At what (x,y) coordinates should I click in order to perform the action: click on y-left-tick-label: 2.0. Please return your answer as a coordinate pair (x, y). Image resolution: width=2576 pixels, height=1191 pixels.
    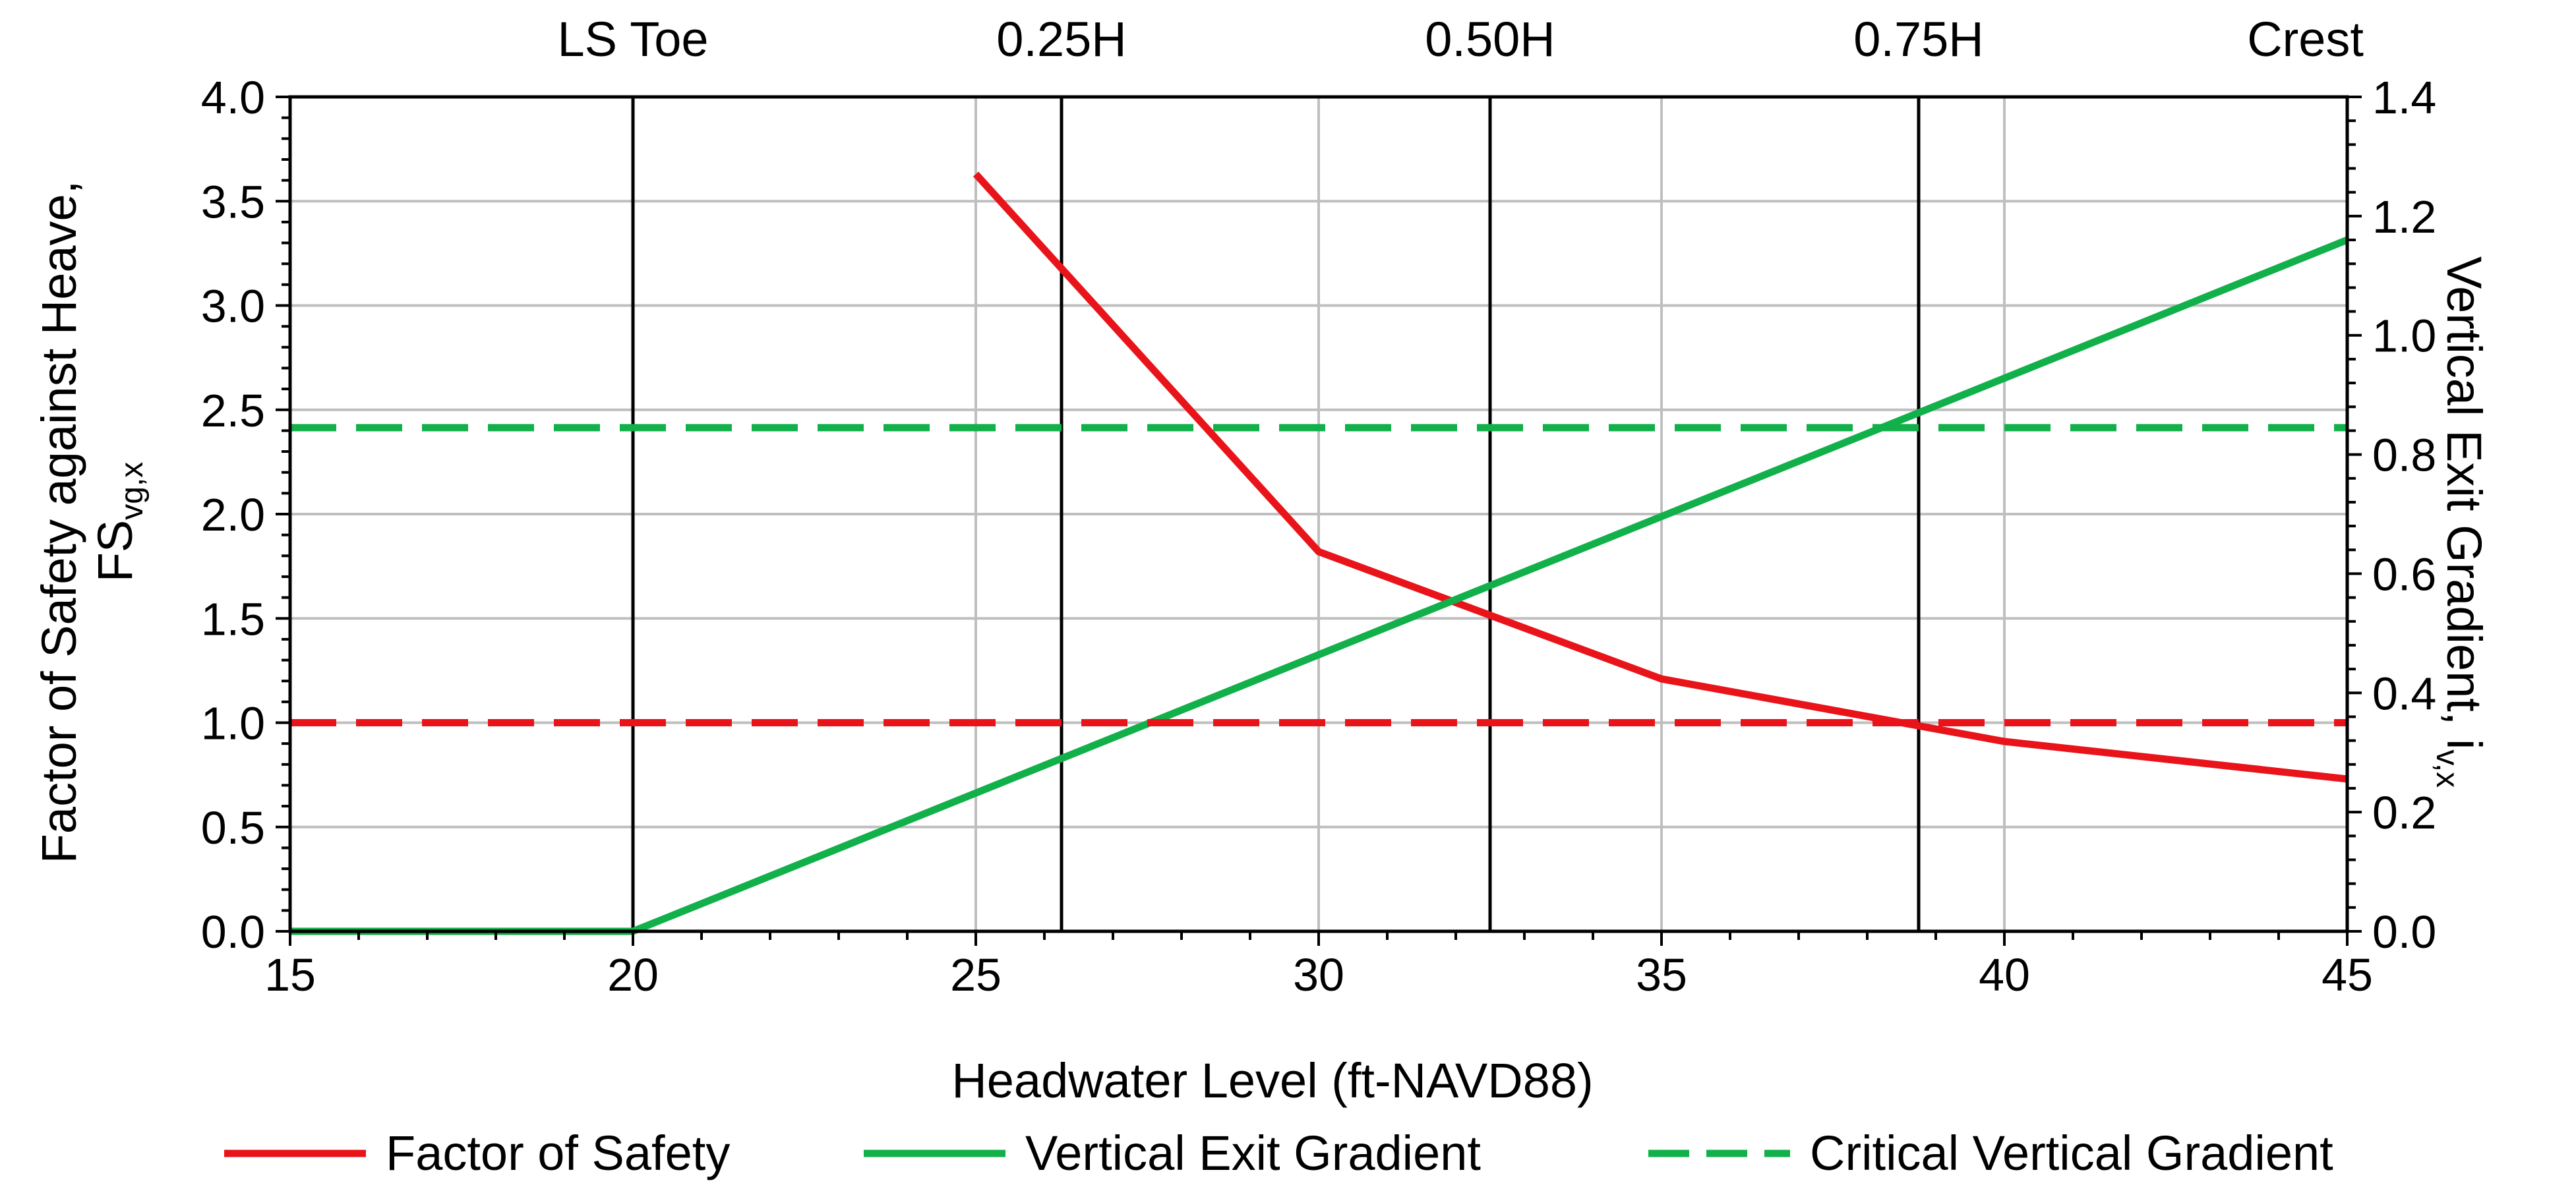
    Looking at the image, I should click on (233, 514).